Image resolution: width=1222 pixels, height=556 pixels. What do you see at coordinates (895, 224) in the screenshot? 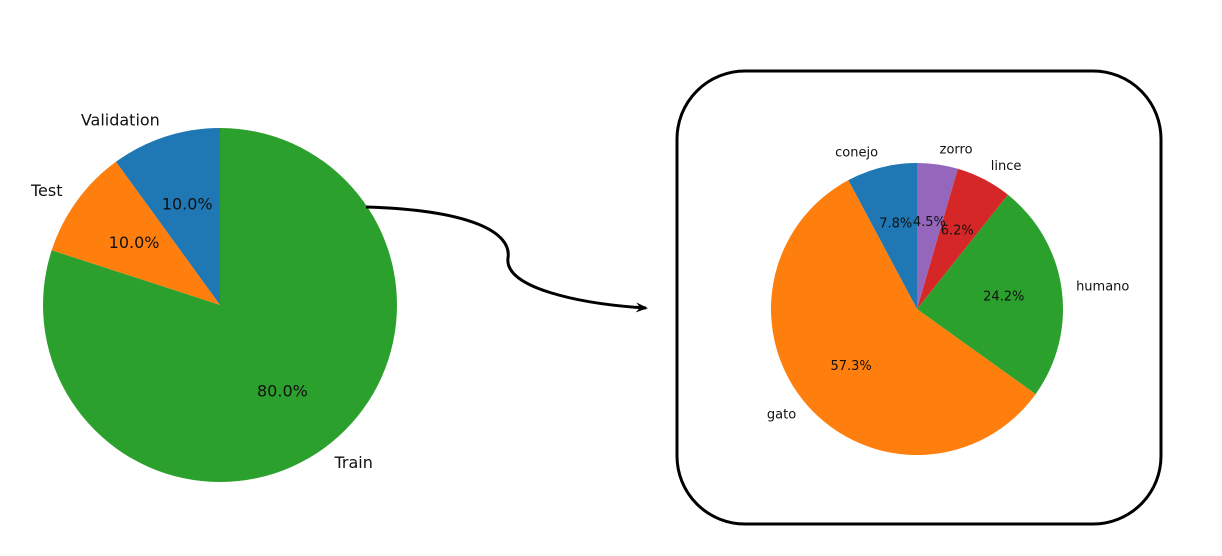
I see `slice-pct-conejo: 7.8%` at bounding box center [895, 224].